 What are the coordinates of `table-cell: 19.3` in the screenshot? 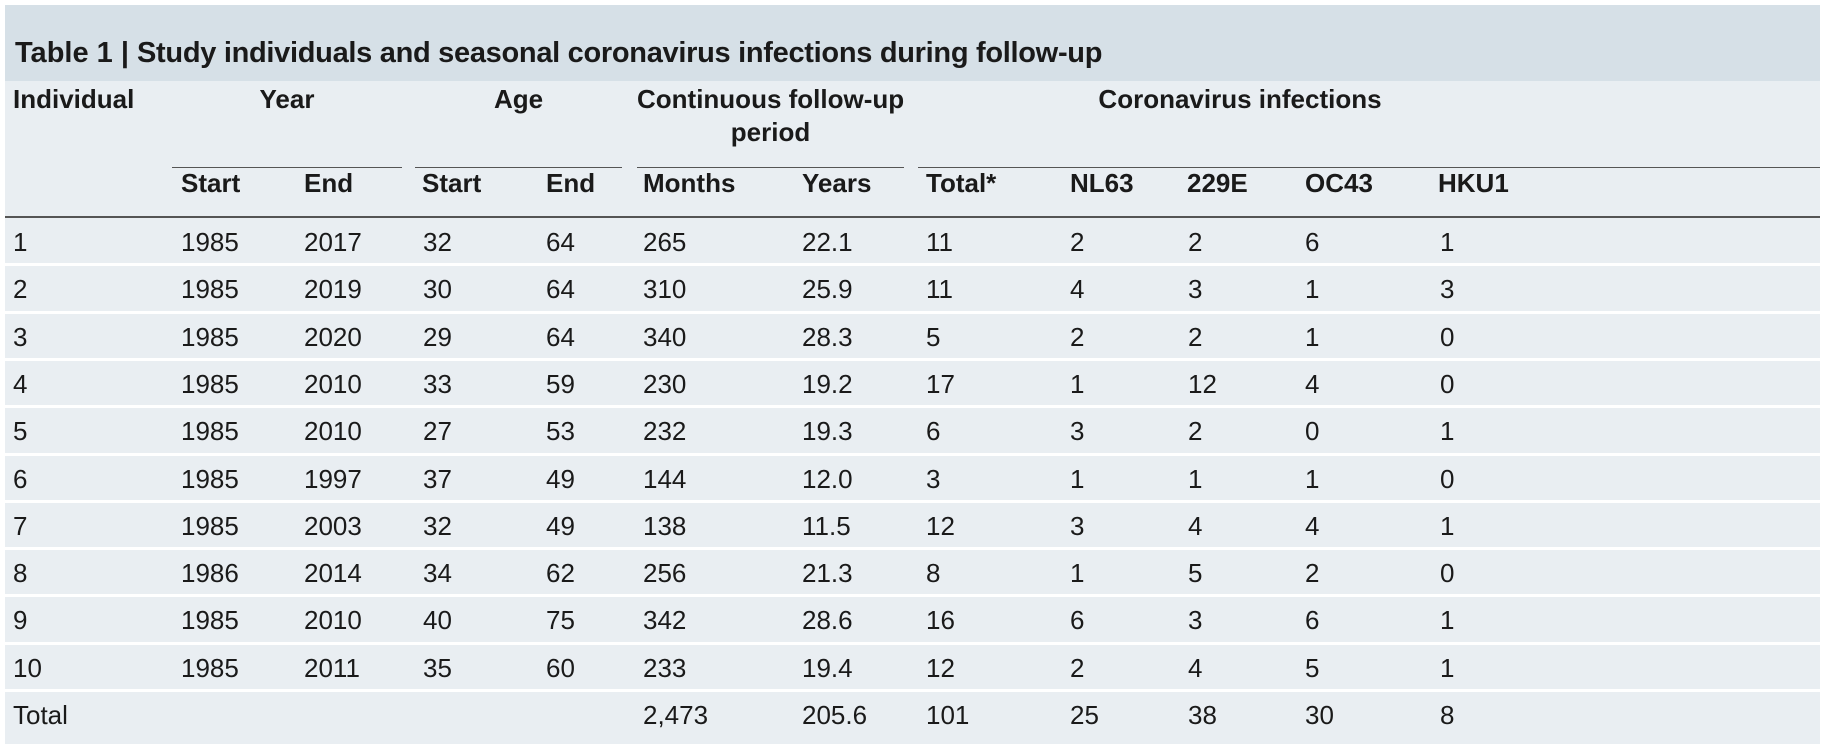 It's located at (827, 431).